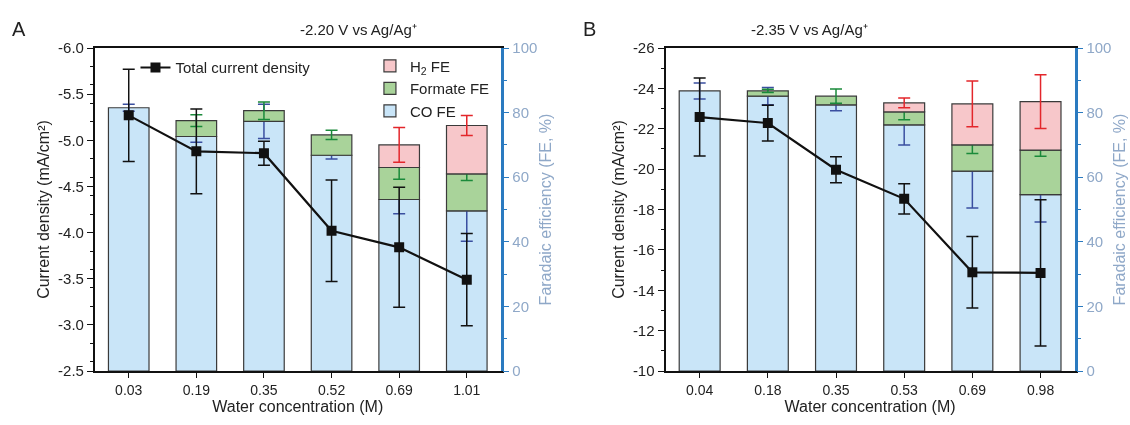 This screenshot has height=425, width=1130. What do you see at coordinates (643, 371) in the screenshot?
I see `y-tick-label: -10` at bounding box center [643, 371].